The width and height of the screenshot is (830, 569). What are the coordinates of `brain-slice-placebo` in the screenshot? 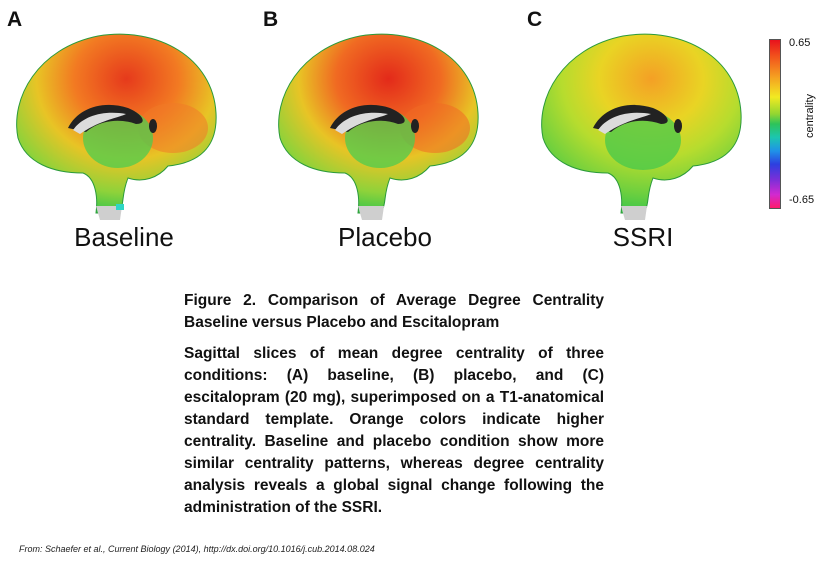 It's located at (378, 126).